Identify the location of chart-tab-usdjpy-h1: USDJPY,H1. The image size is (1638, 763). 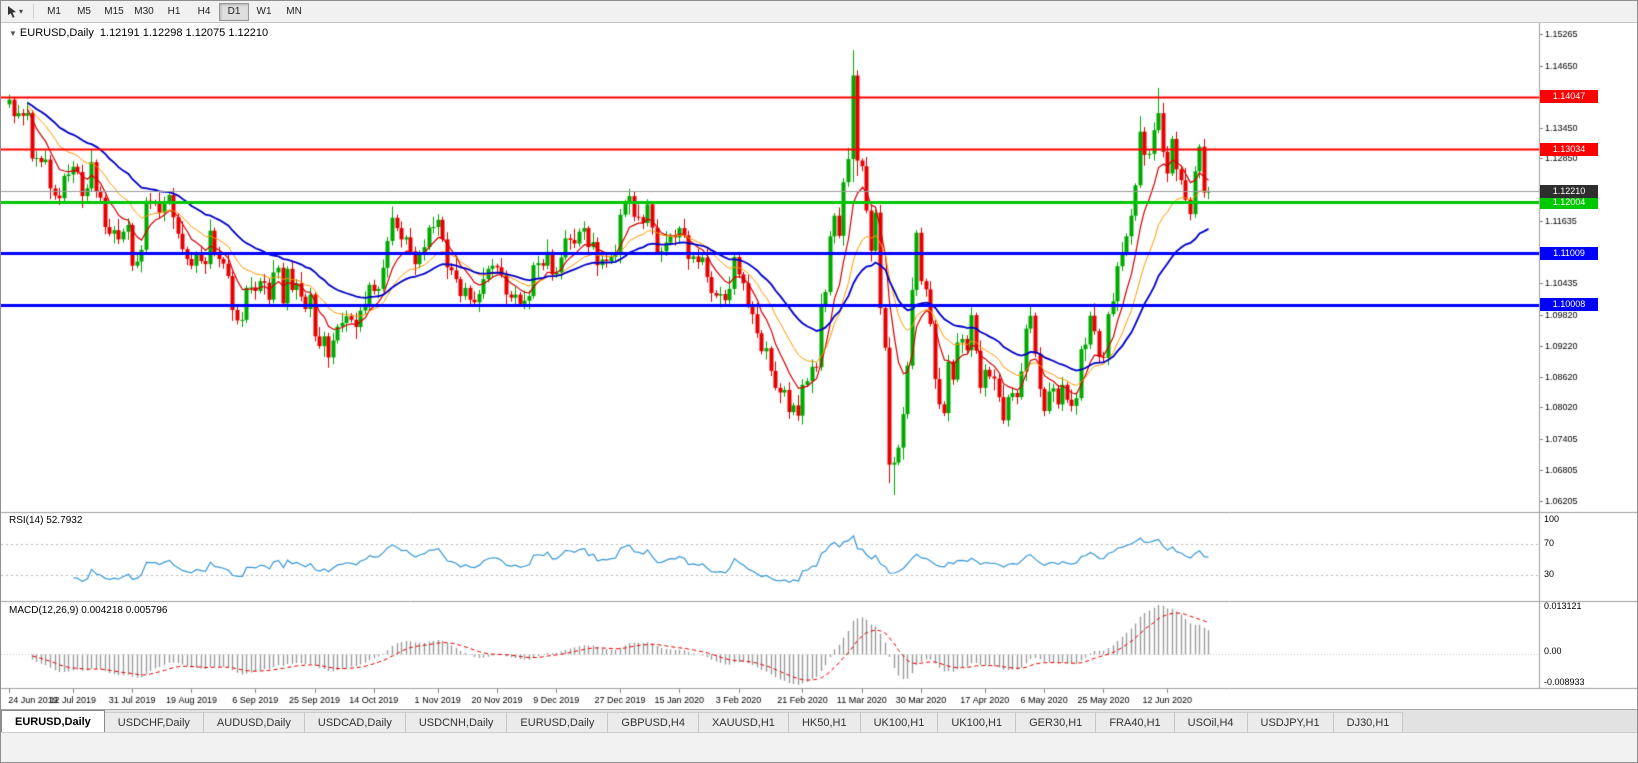
(1290, 722).